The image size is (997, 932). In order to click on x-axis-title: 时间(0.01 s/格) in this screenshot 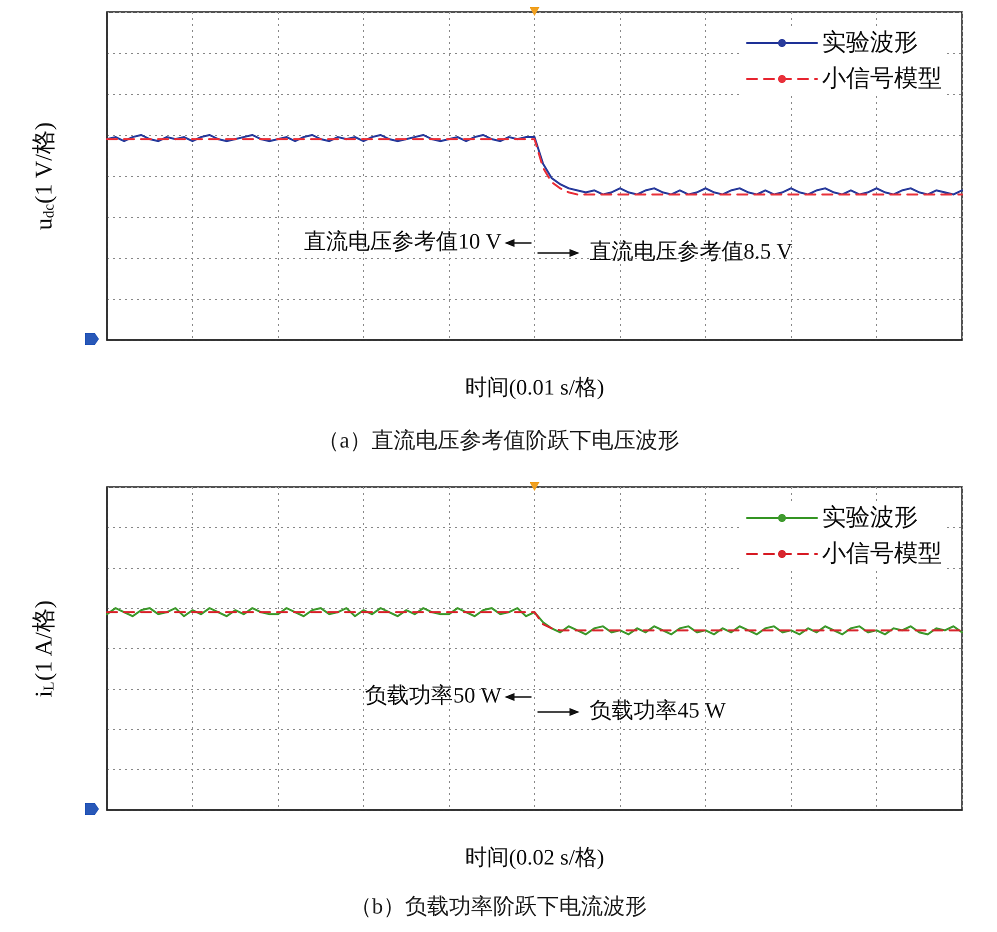, I will do `click(534, 387)`.